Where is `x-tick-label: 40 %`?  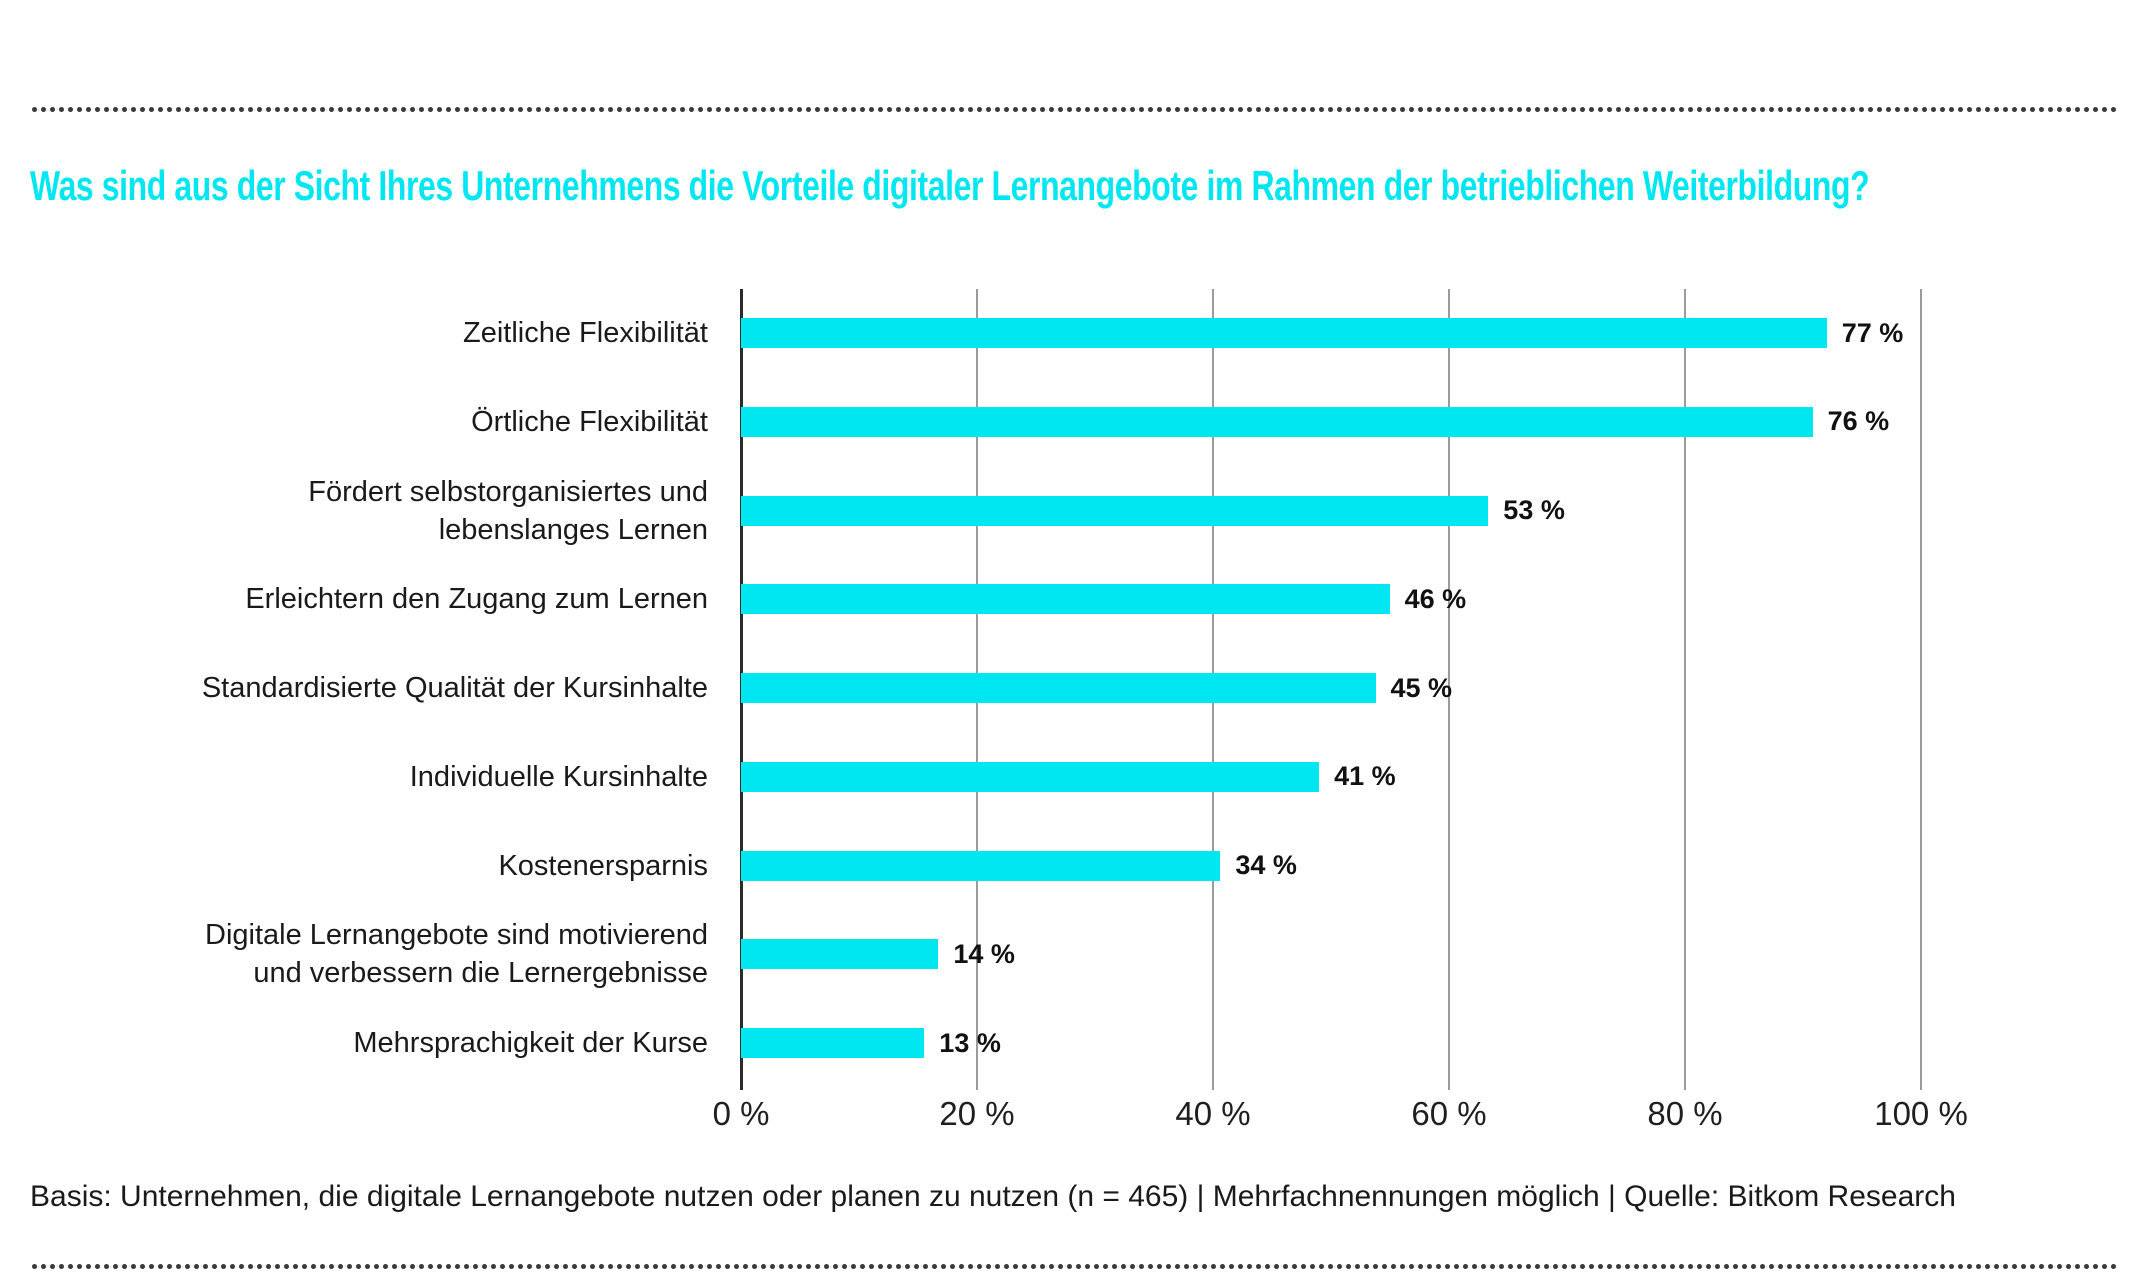 x-tick-label: 40 % is located at coordinates (1213, 1113).